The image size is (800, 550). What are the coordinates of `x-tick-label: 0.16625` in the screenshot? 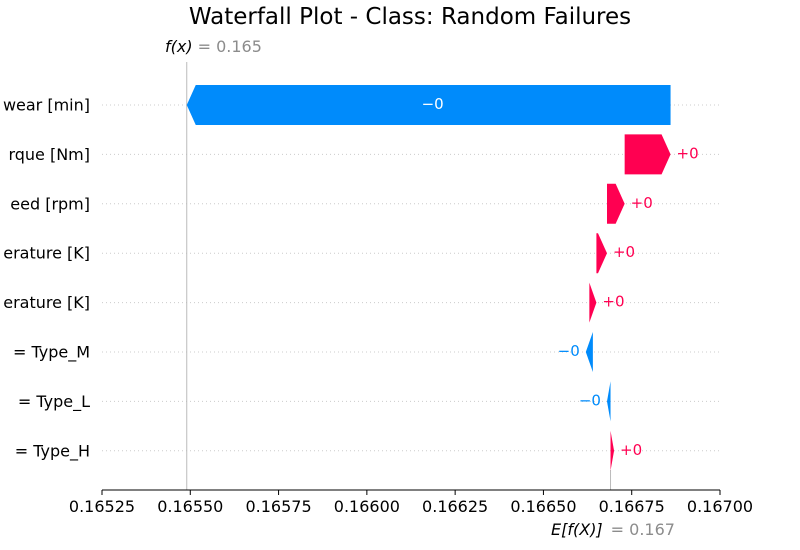 It's located at (455, 506).